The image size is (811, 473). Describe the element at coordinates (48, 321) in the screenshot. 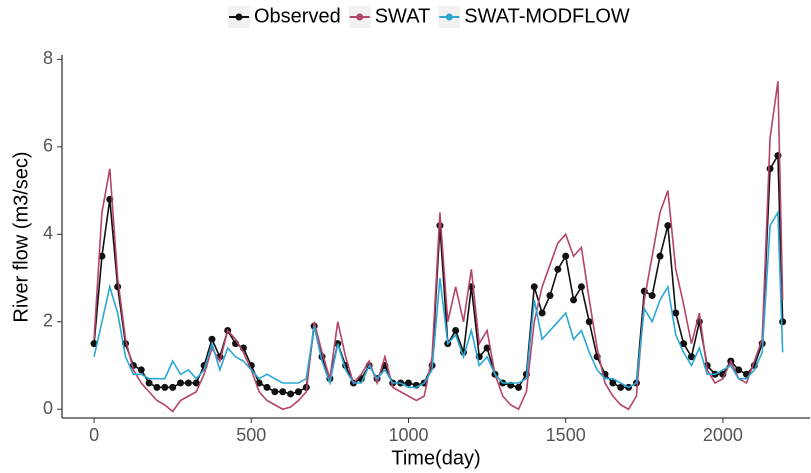

I see `y-tick-label: 2` at that location.